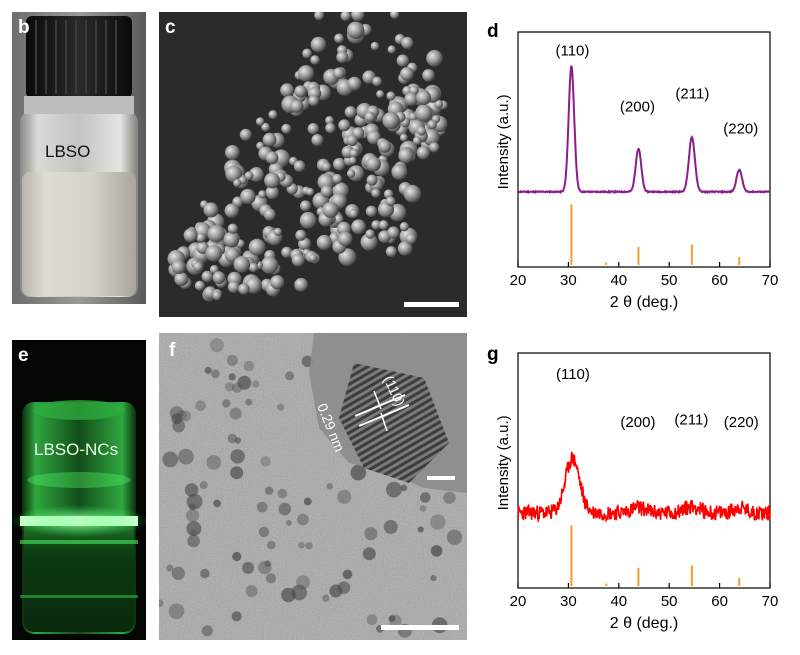 Image resolution: width=800 pixels, height=655 pixels. I want to click on x-tick-label: 40, so click(618, 280).